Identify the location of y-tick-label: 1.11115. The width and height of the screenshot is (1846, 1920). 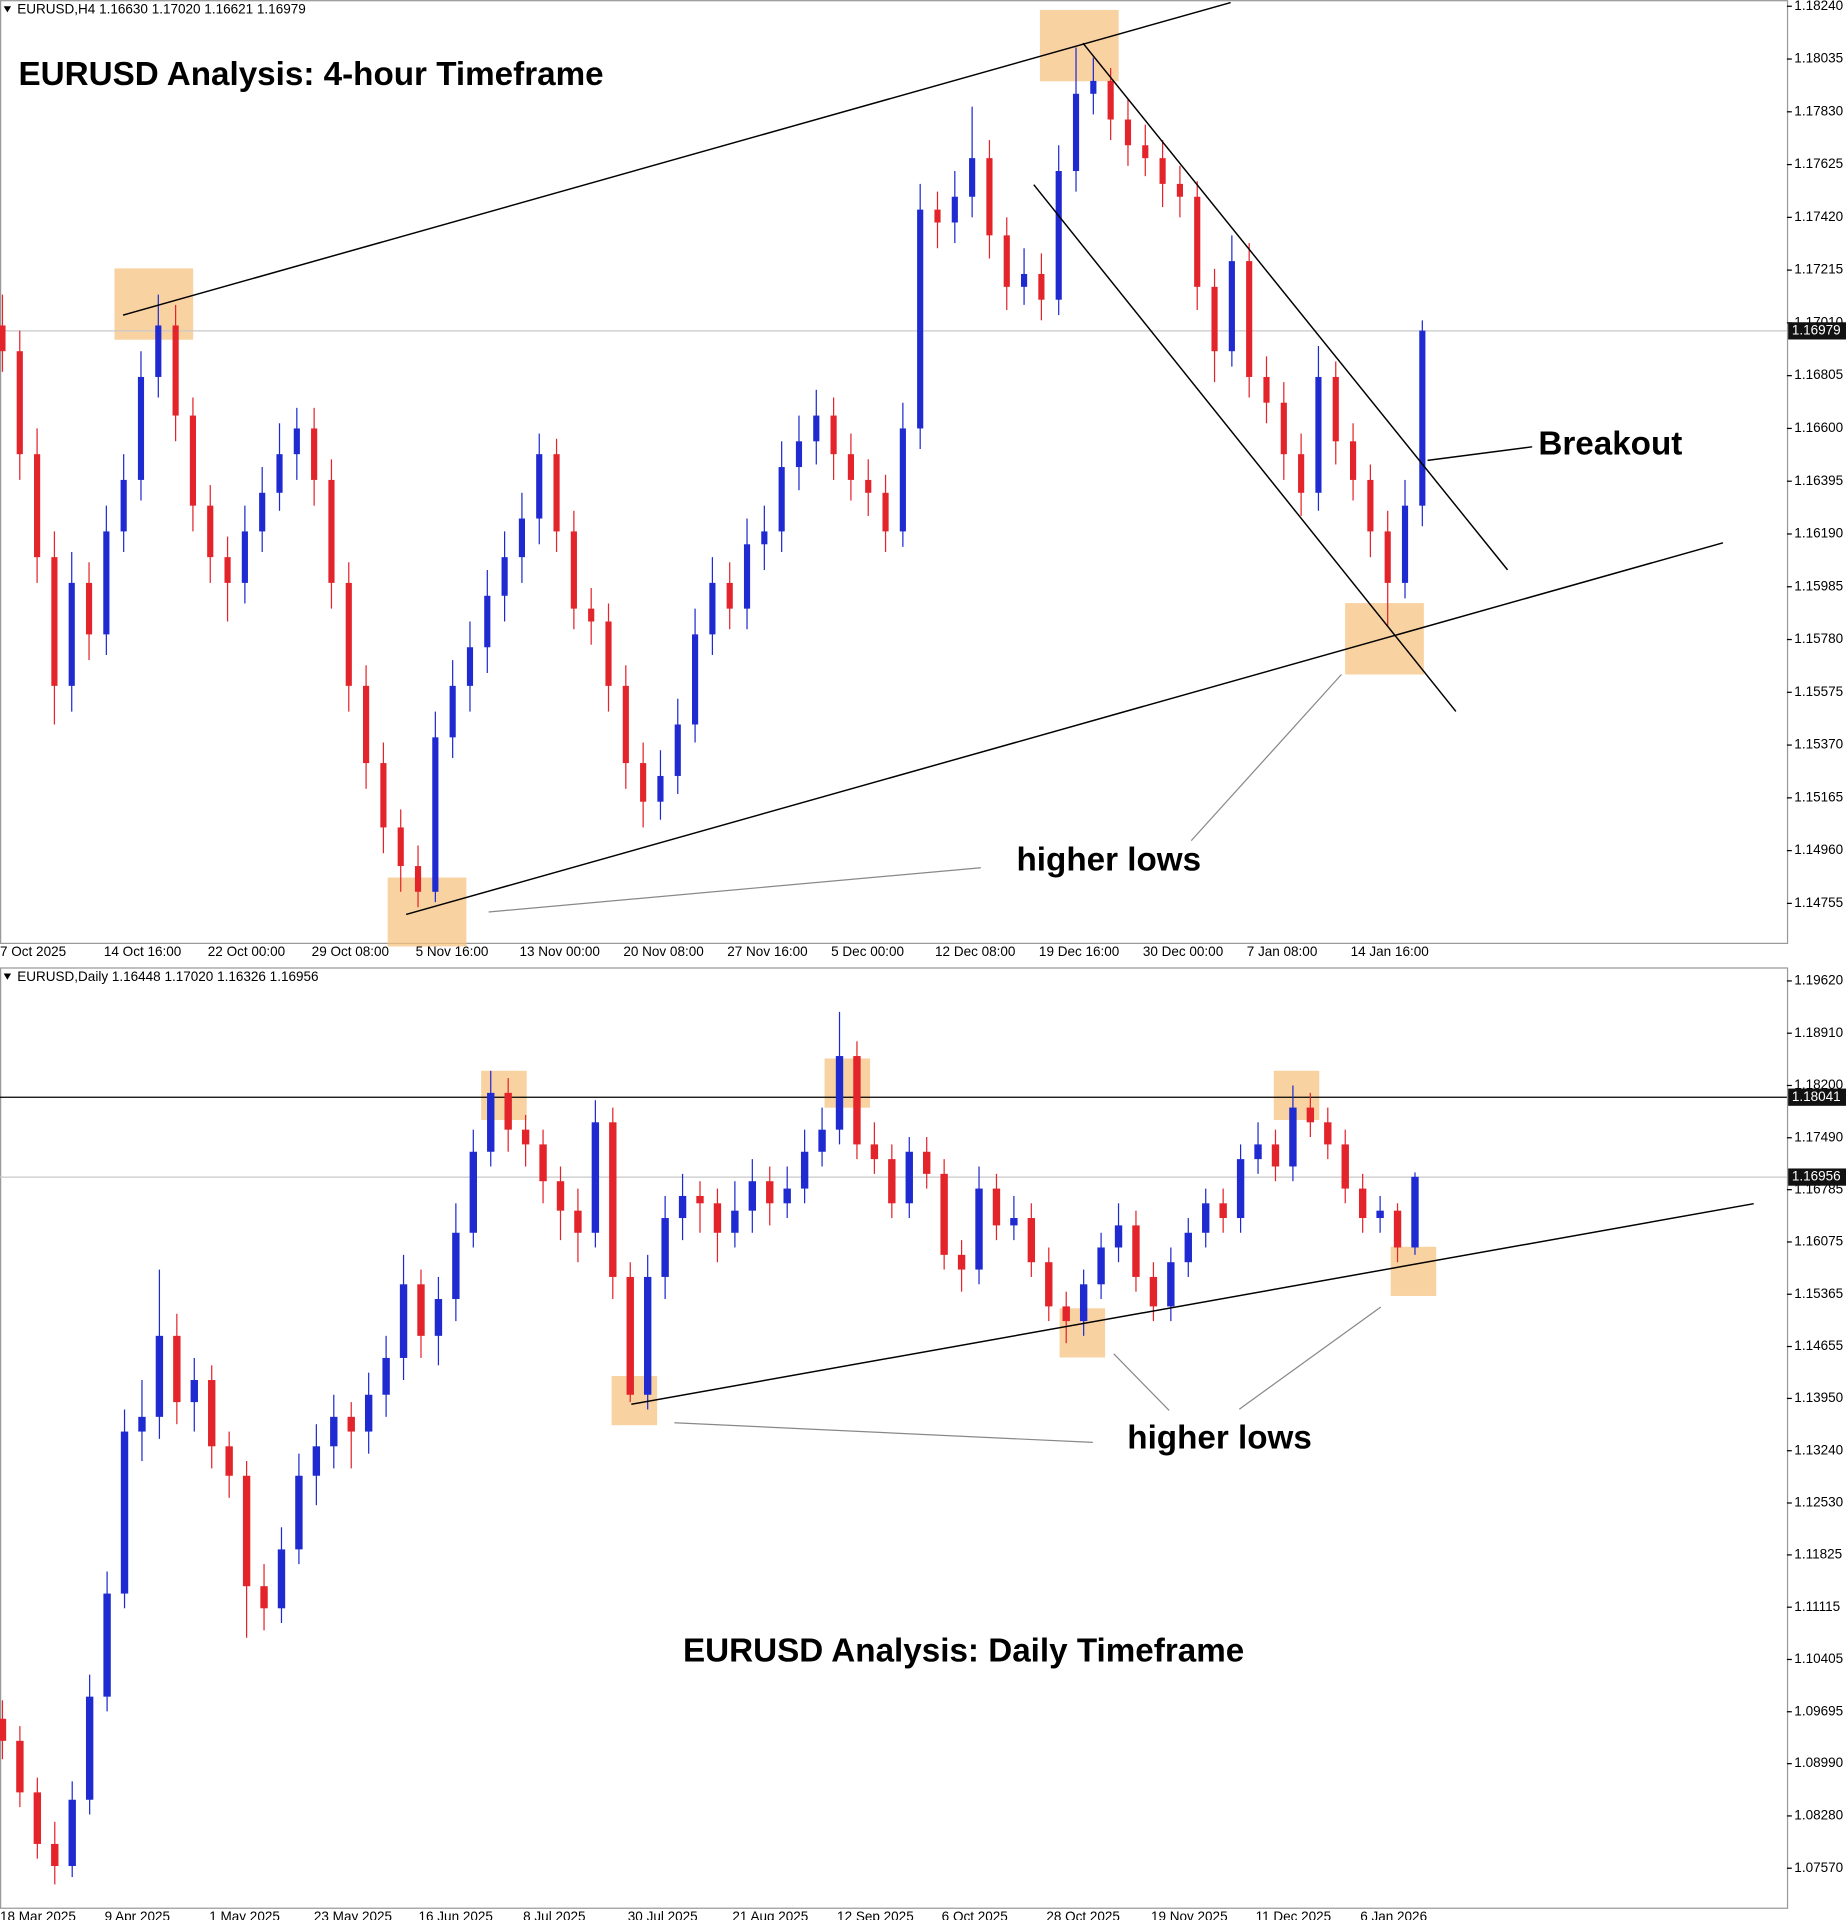
(1817, 1606).